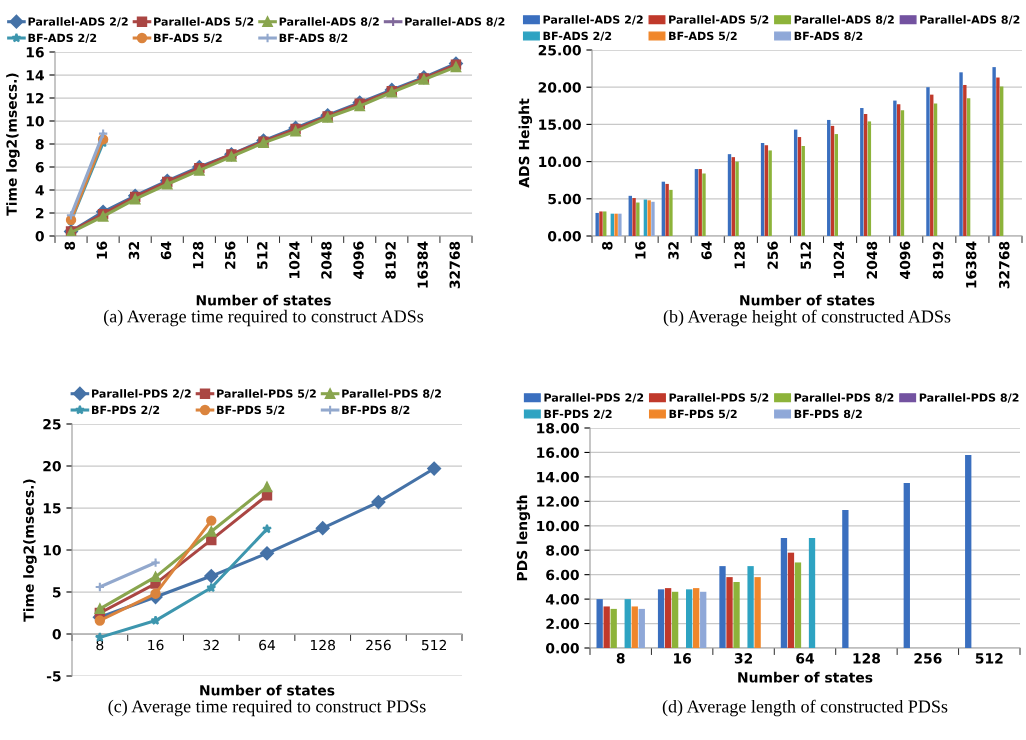 This screenshot has height=740, width=1026. What do you see at coordinates (807, 318) in the screenshot?
I see `text: (b) Average height of constructed ADSs` at bounding box center [807, 318].